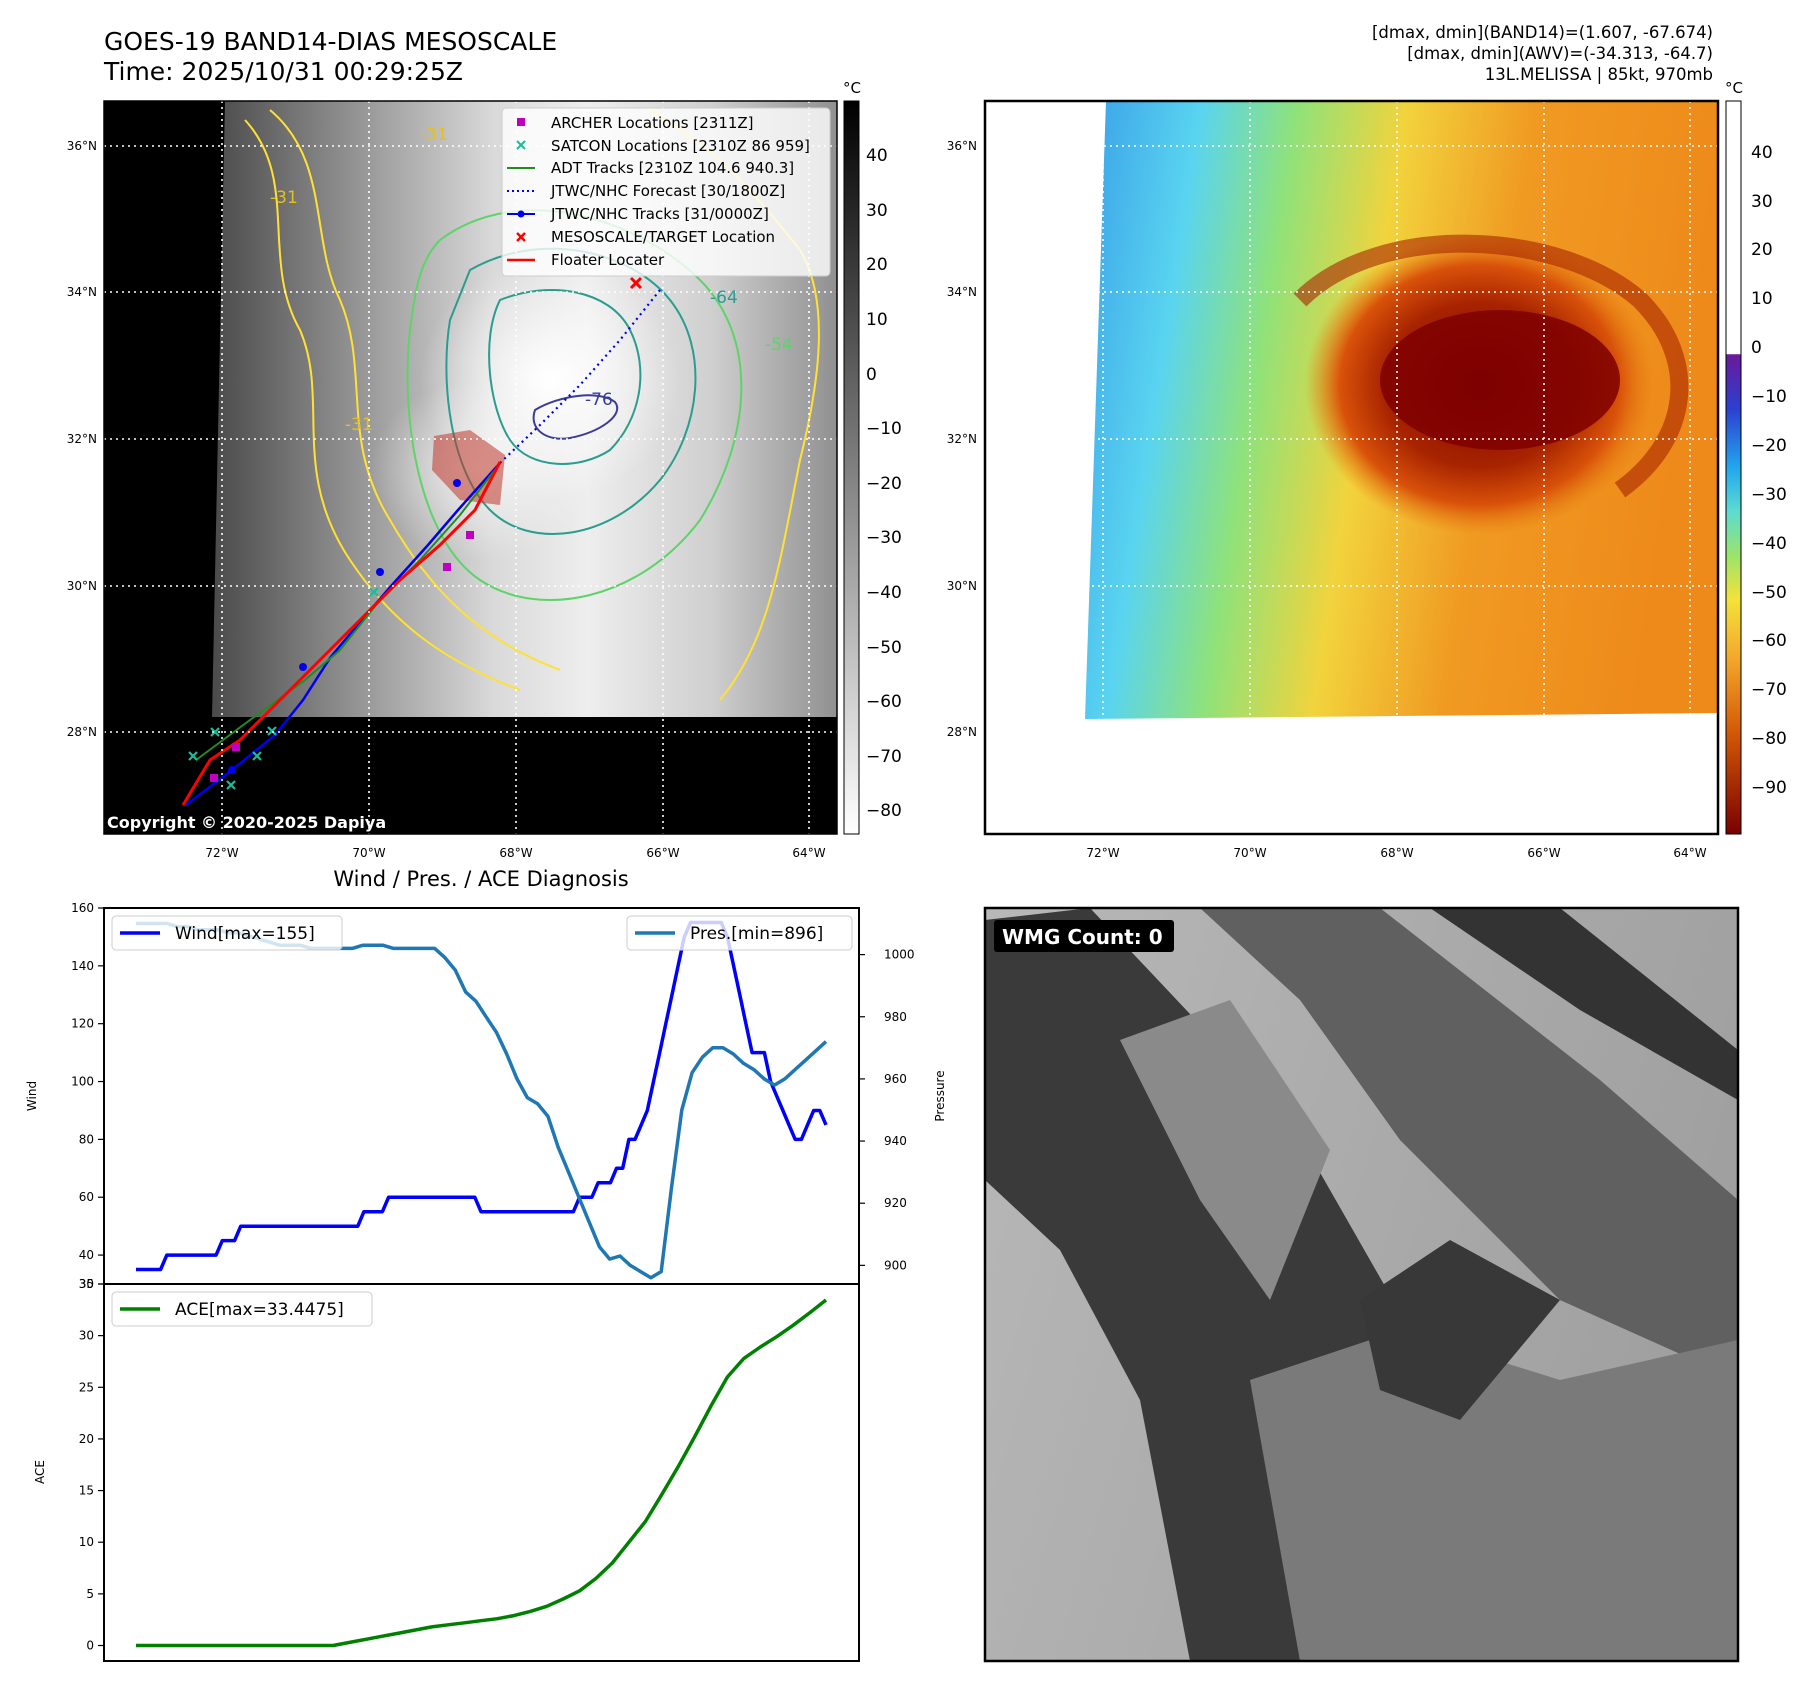 Image resolution: width=1797 pixels, height=1690 pixels. I want to click on awv-range: [dmax, dmin](AWV)=(-34.313, -64.7), so click(1560, 53).